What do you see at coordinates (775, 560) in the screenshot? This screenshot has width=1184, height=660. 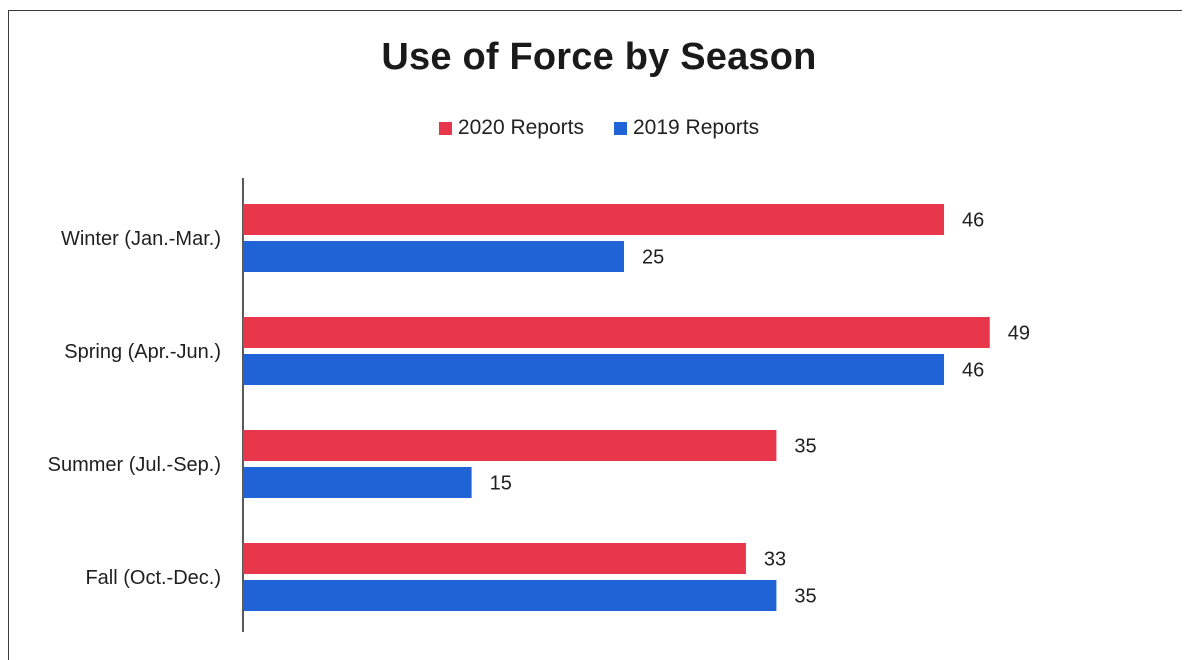 I see `data-label: 33` at bounding box center [775, 560].